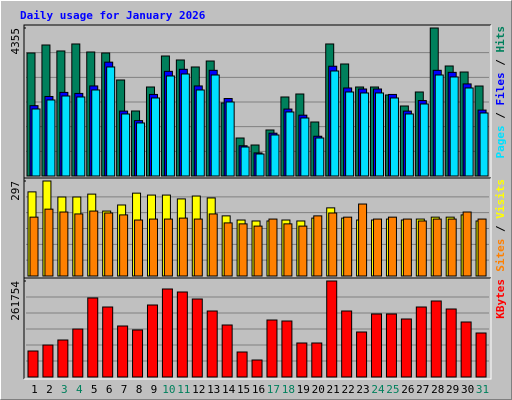  What do you see at coordinates (64, 389) in the screenshot?
I see `x-tick-label: 3` at bounding box center [64, 389].